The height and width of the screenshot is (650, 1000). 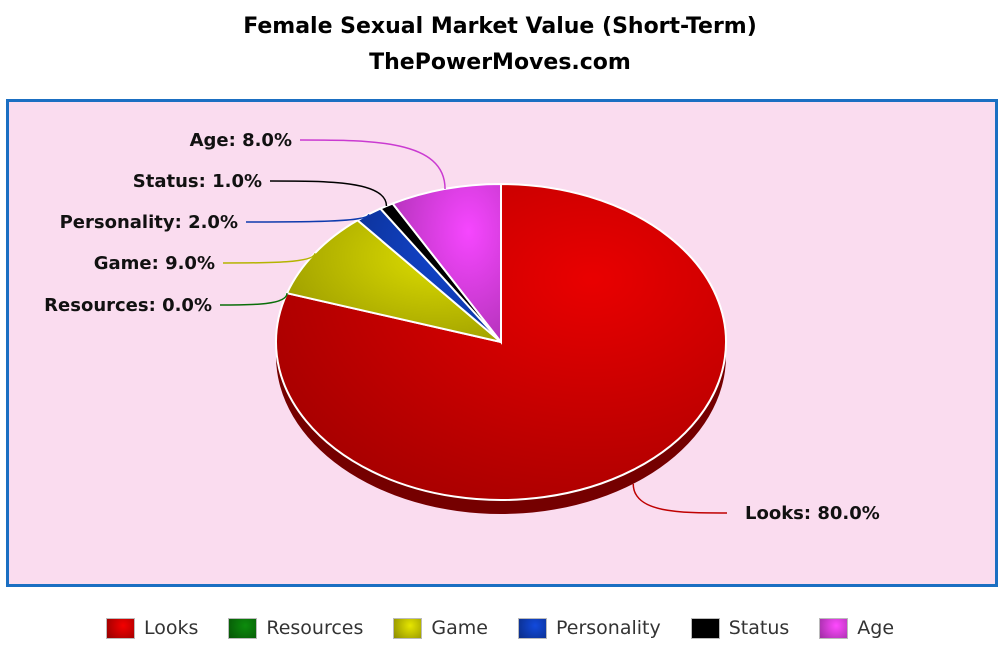 What do you see at coordinates (328, 193) in the screenshot?
I see `leader-line-status` at bounding box center [328, 193].